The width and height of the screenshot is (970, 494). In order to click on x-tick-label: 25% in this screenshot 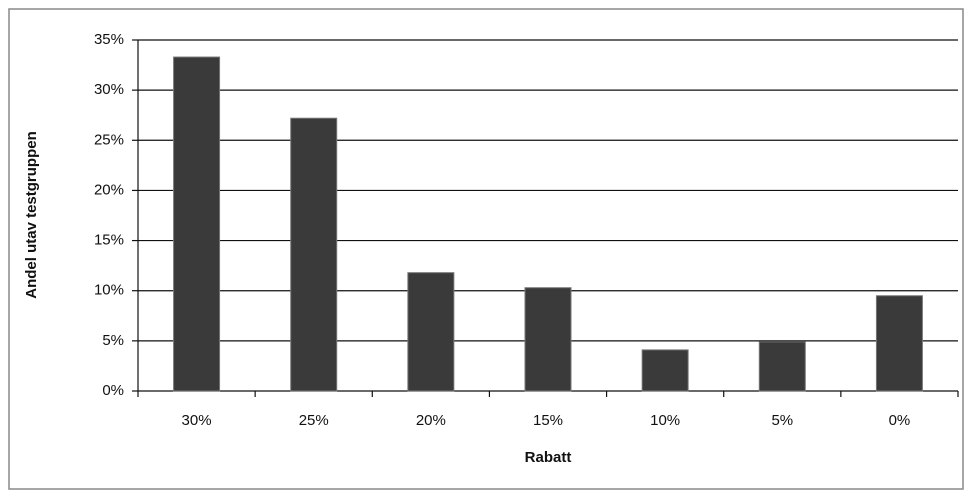, I will do `click(314, 420)`.